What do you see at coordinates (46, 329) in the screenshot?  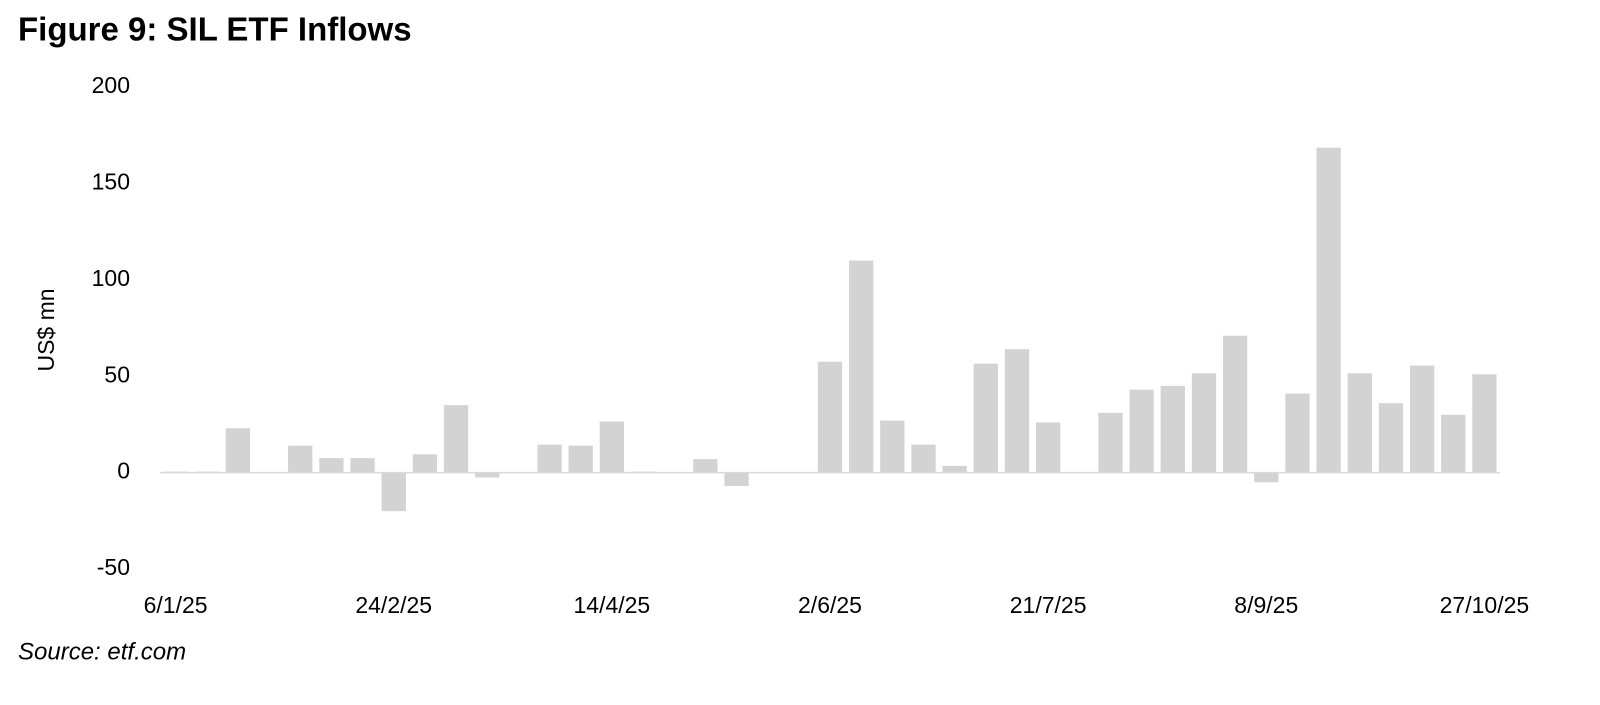 I see `y-axis-label: US$ mn` at bounding box center [46, 329].